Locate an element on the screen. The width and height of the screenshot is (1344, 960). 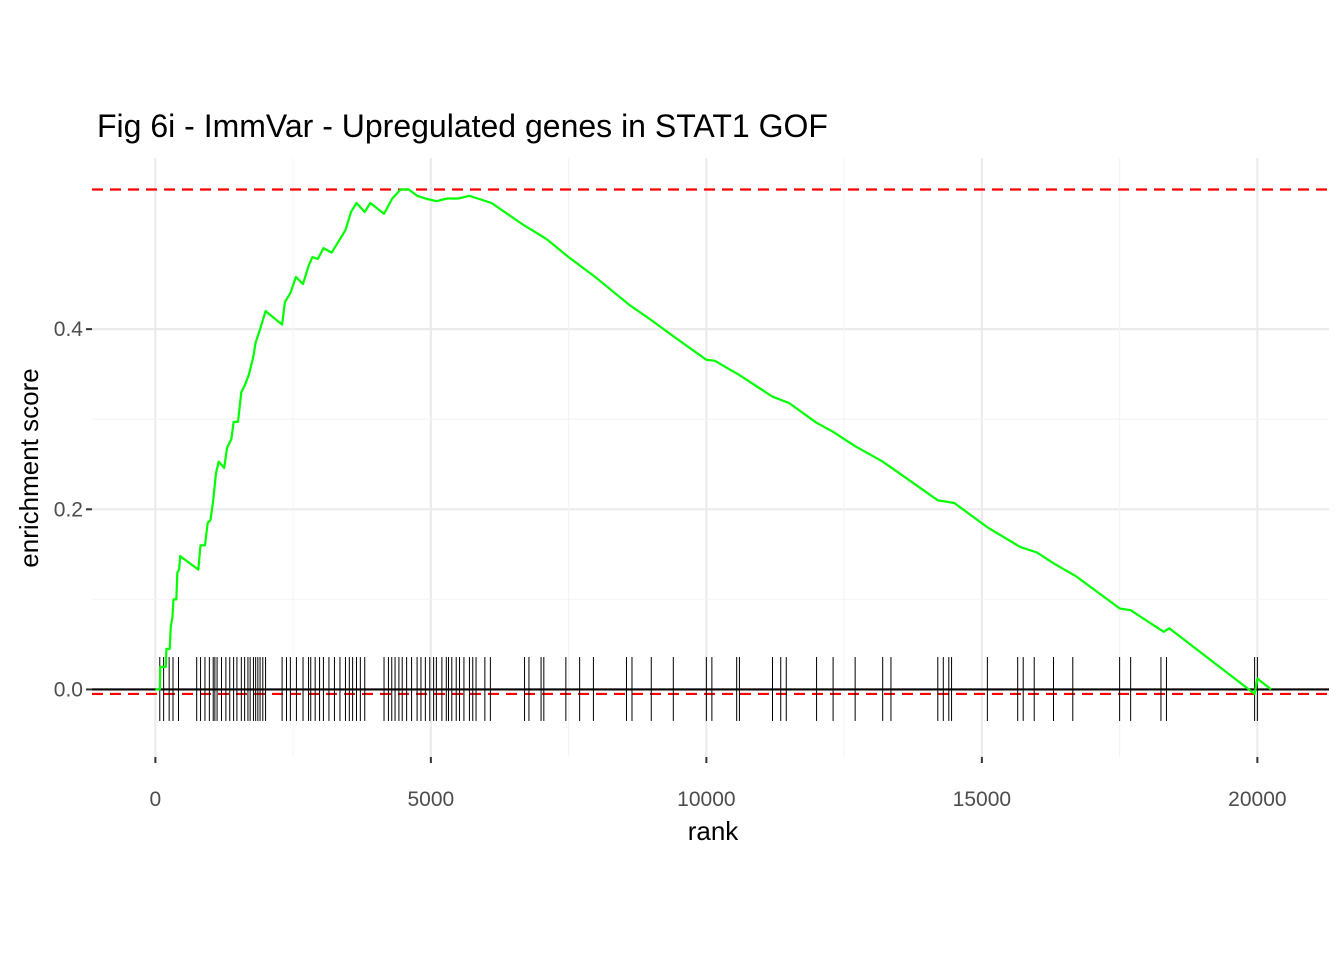
gene-rank-marks is located at coordinates (708, 689).